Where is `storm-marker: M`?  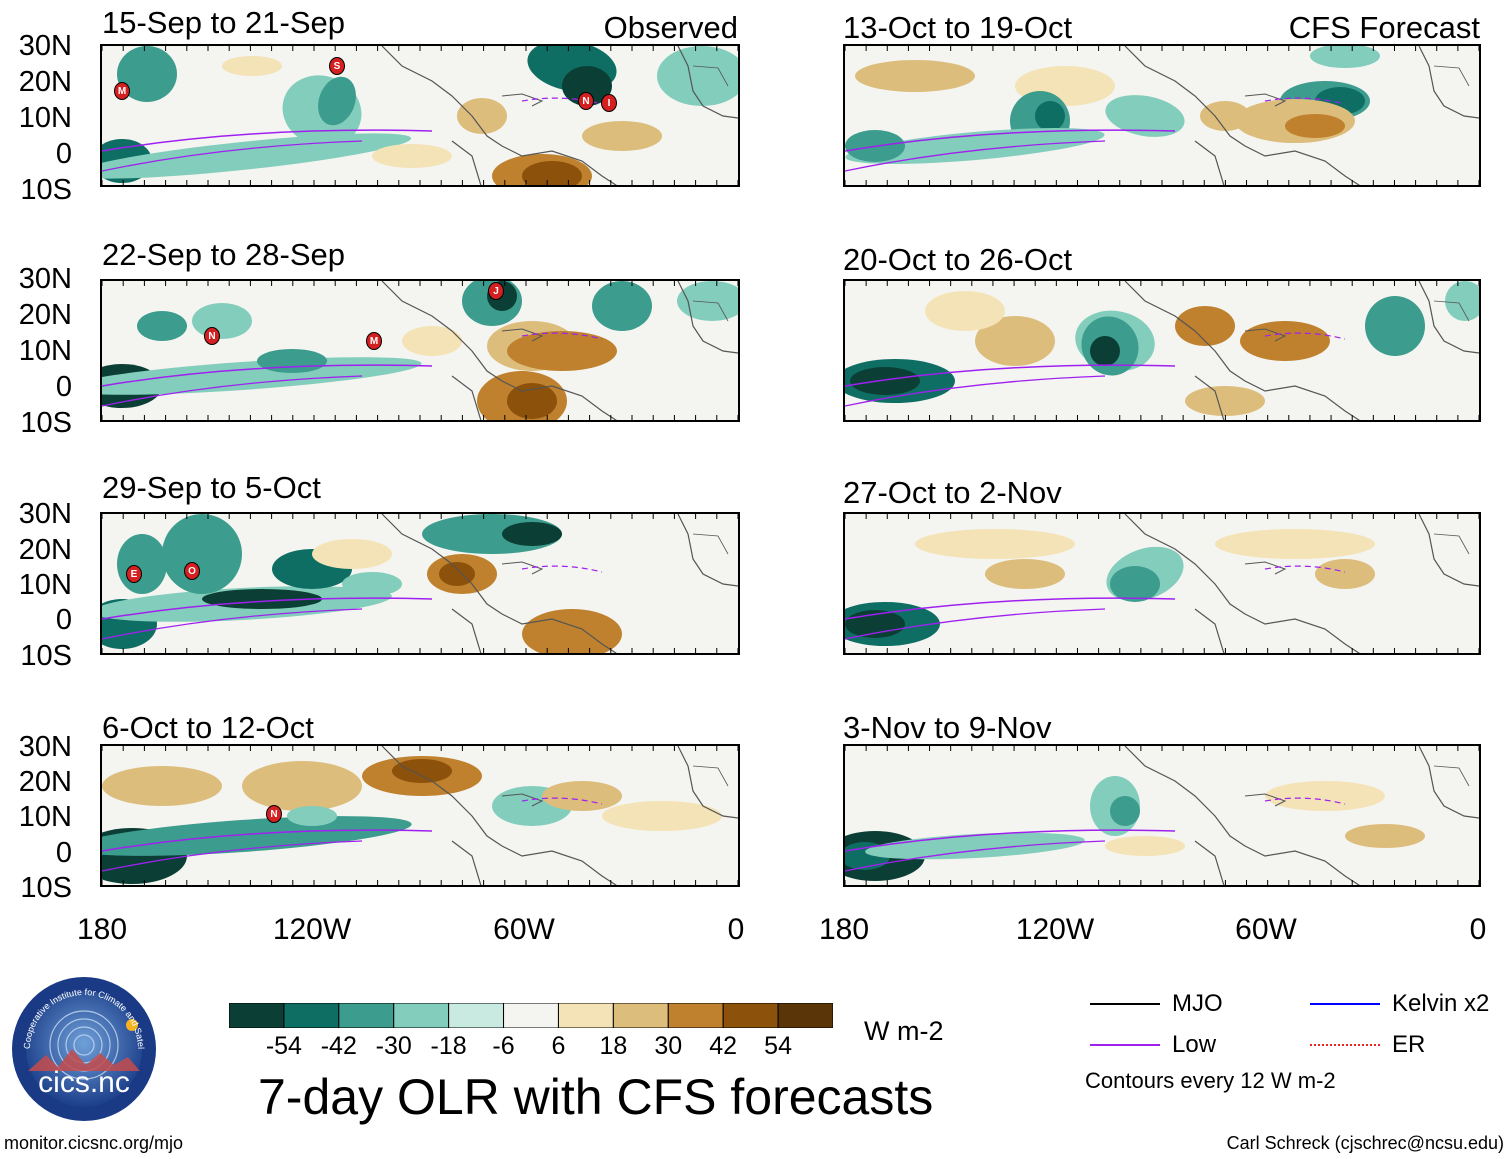
storm-marker: M is located at coordinates (374, 341).